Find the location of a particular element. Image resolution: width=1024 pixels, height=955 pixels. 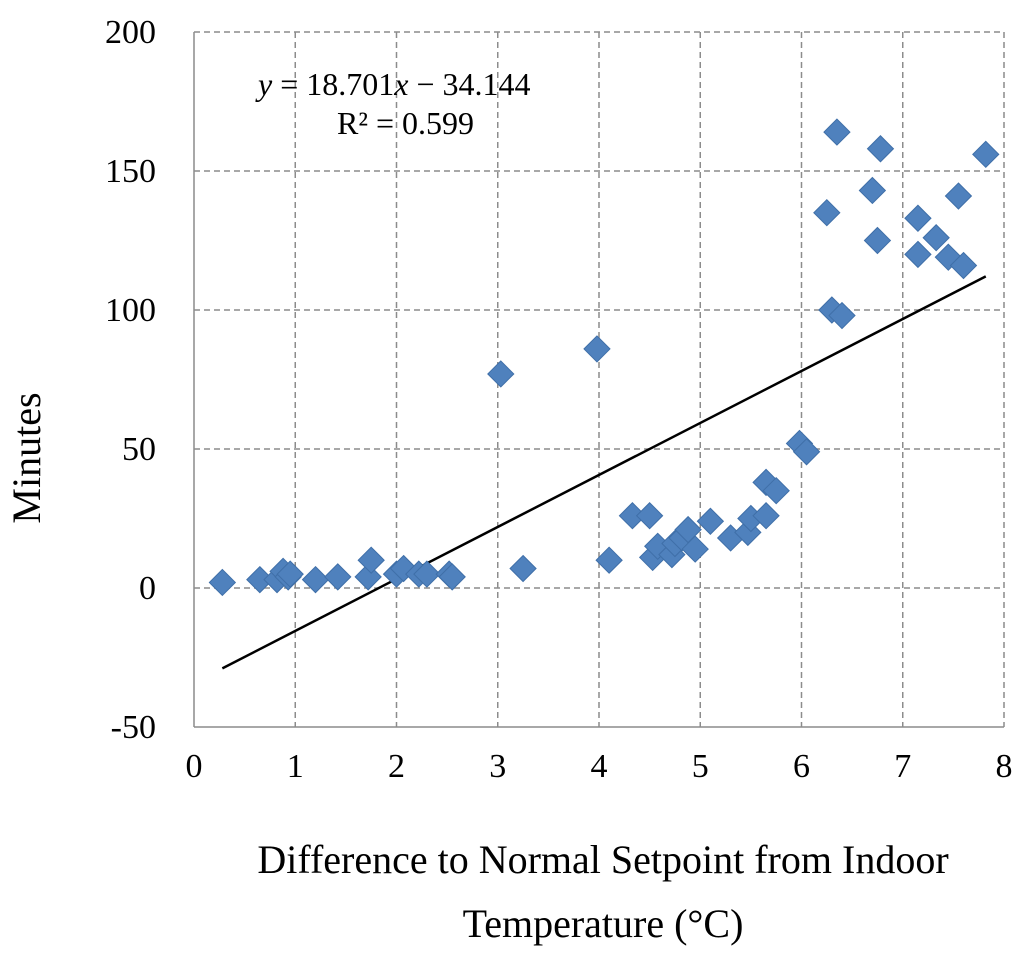

x-tick-label: 4 is located at coordinates (599, 766).